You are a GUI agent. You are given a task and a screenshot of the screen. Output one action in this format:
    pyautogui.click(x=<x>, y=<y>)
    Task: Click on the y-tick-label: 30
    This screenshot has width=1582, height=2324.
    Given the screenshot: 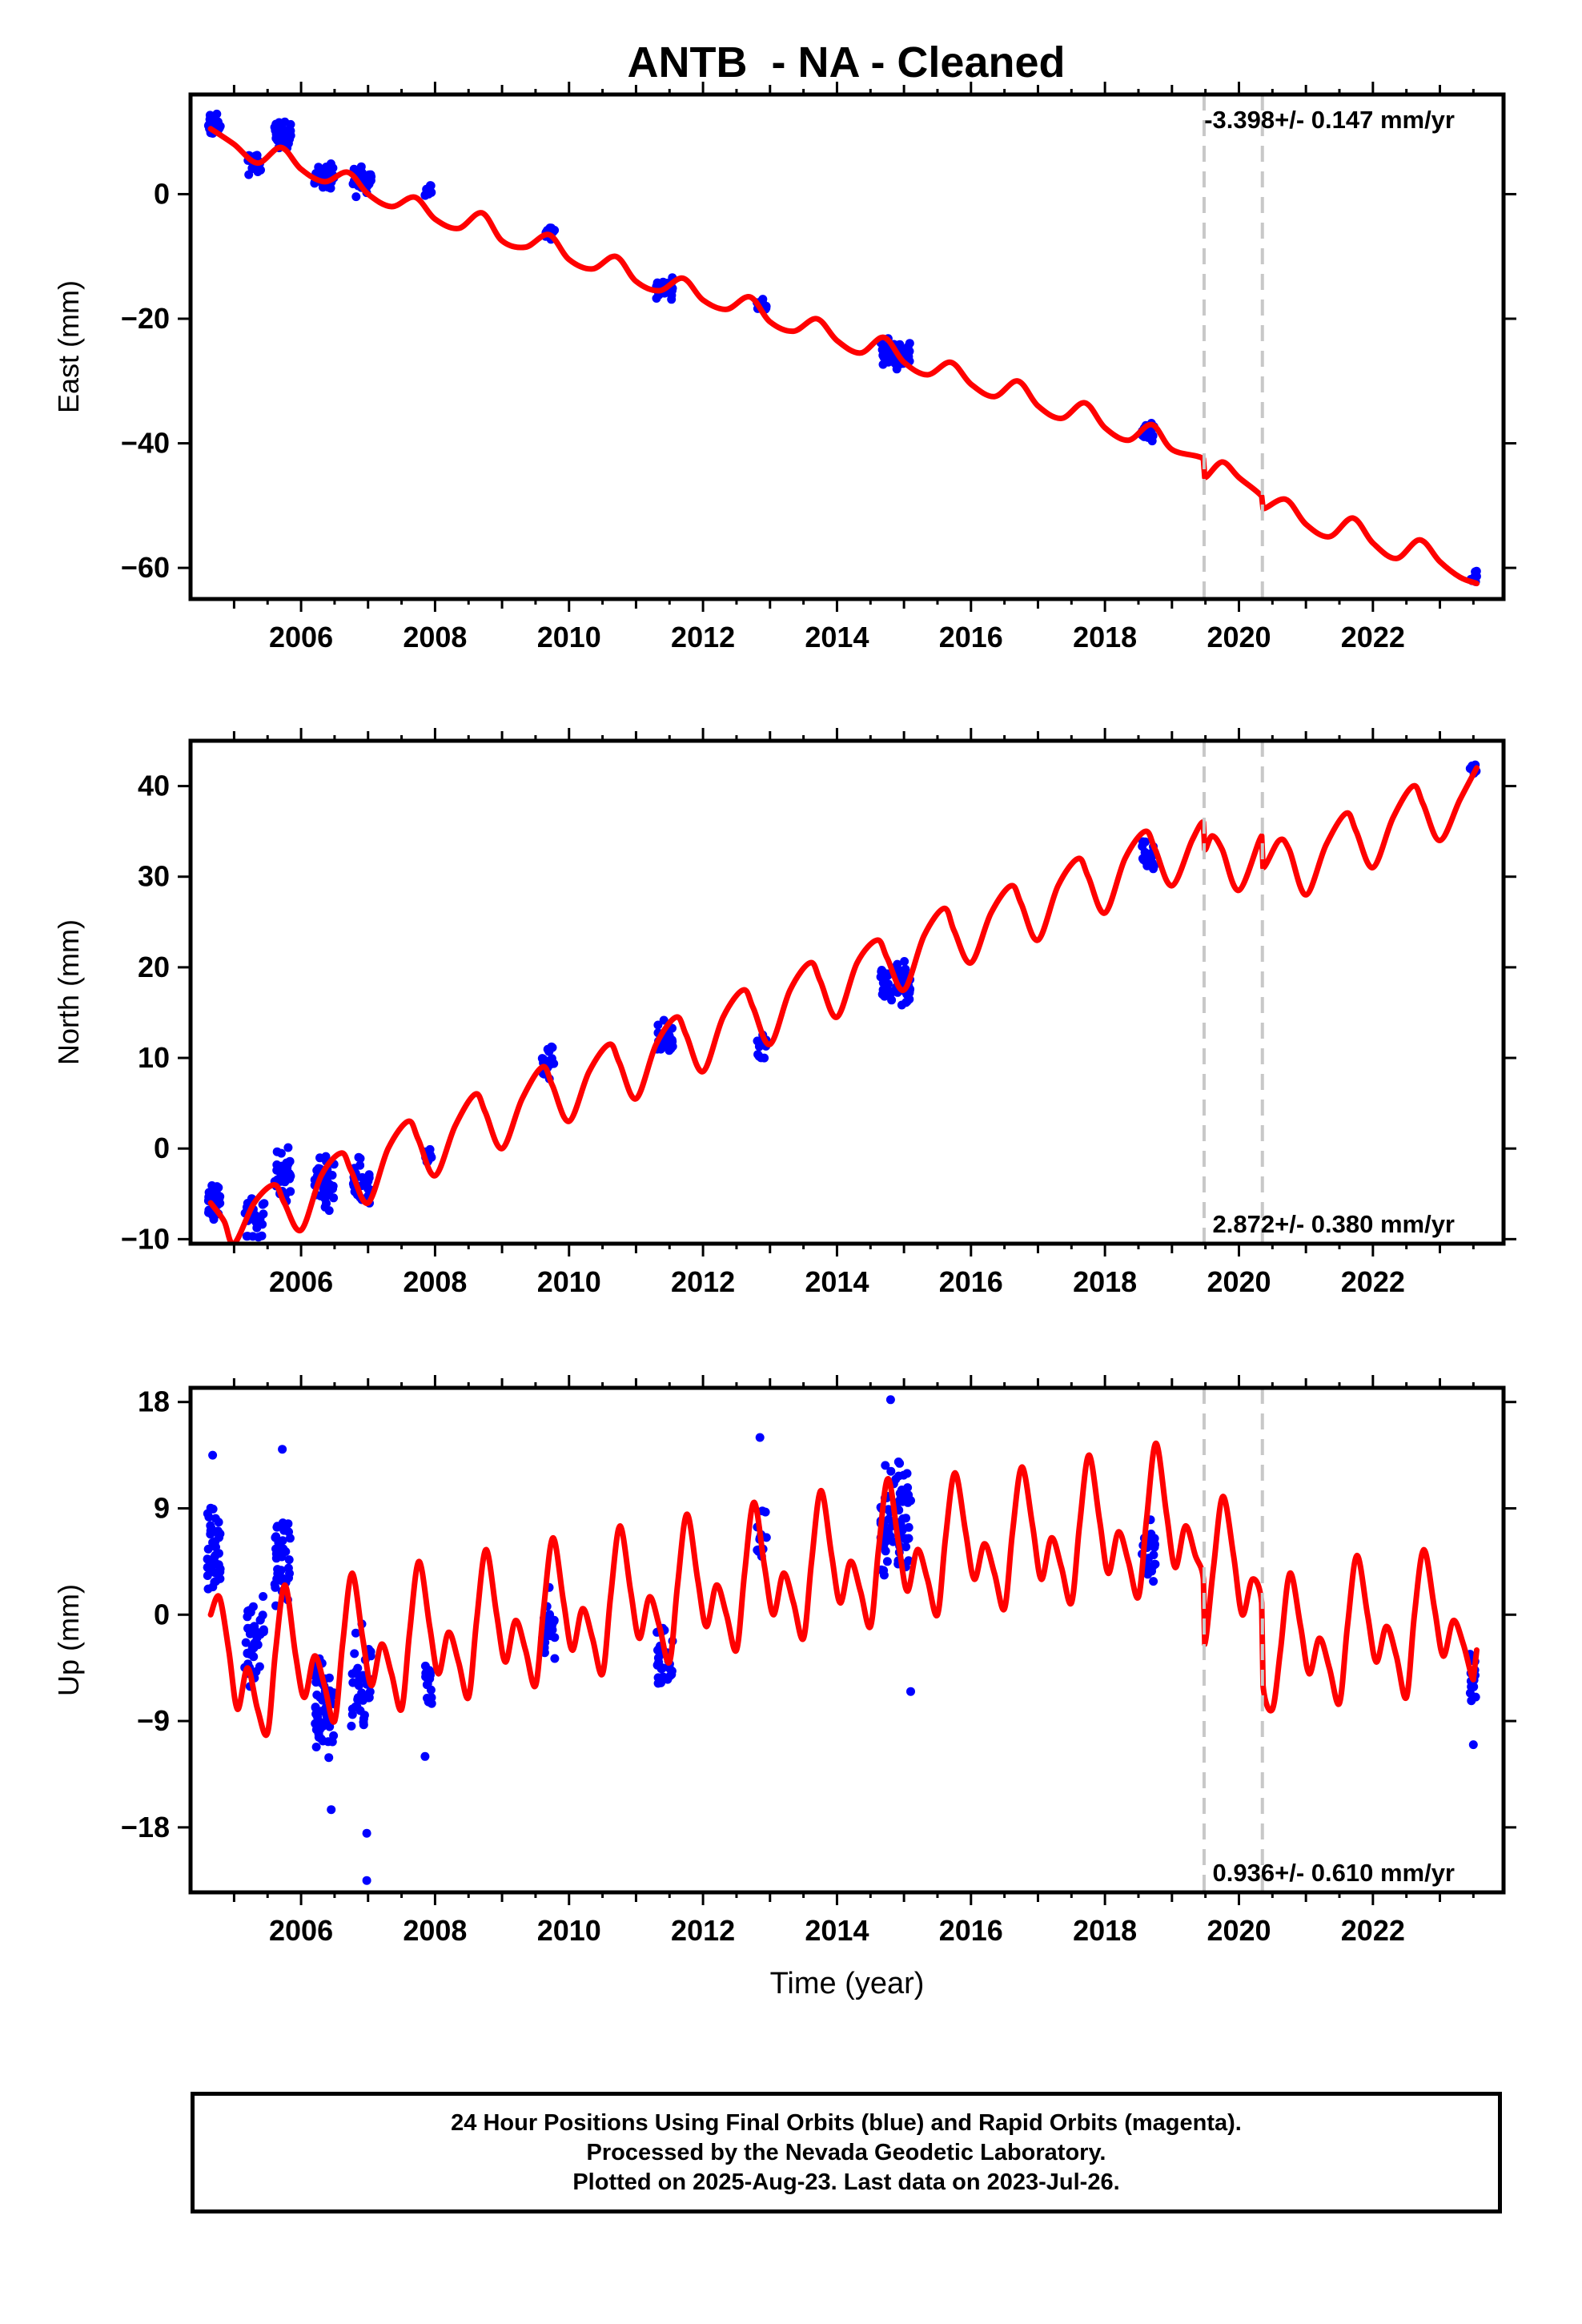 What is the action you would take?
    pyautogui.click(x=154, y=877)
    